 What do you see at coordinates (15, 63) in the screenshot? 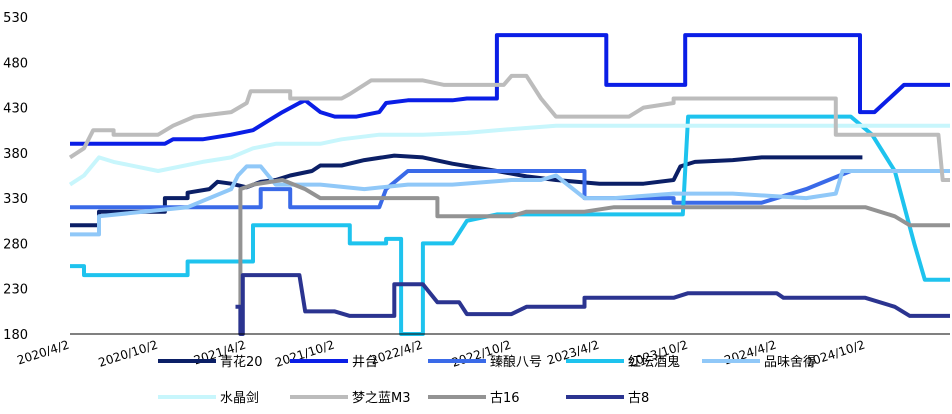
I see `y-tick-label: 480` at bounding box center [15, 63].